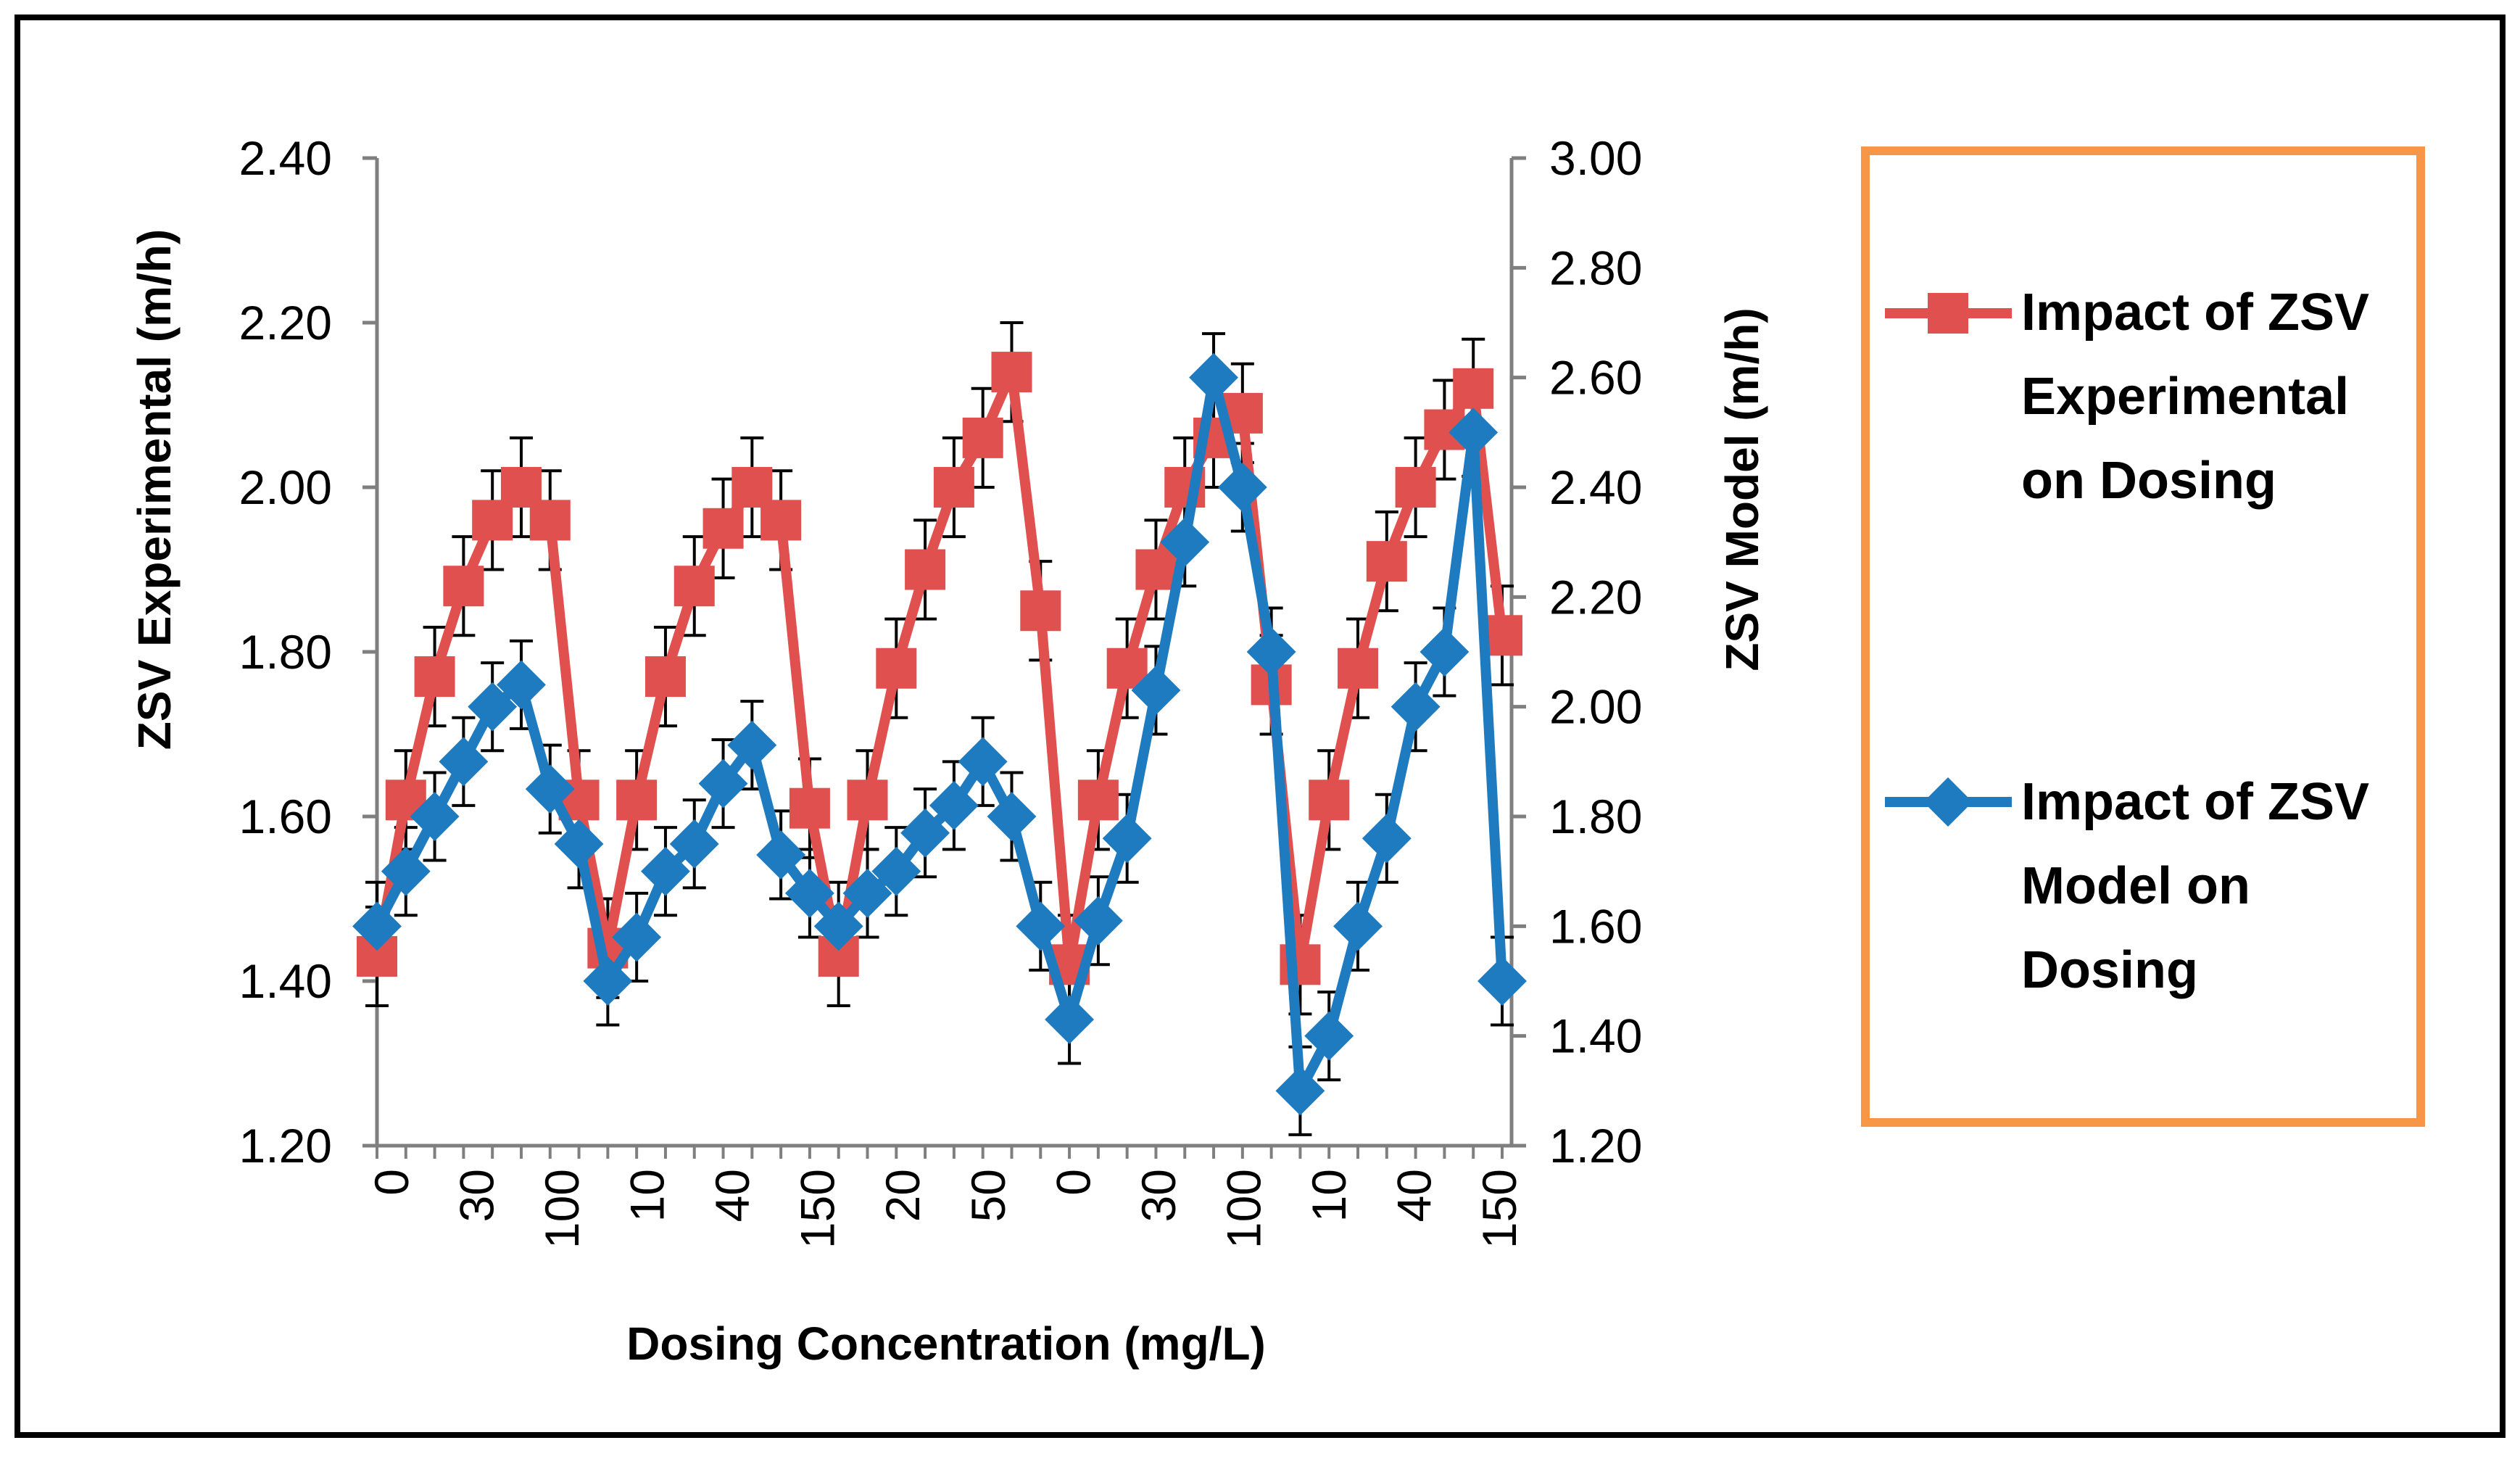  What do you see at coordinates (1595, 1036) in the screenshot?
I see `y2-tick-label: 1.40` at bounding box center [1595, 1036].